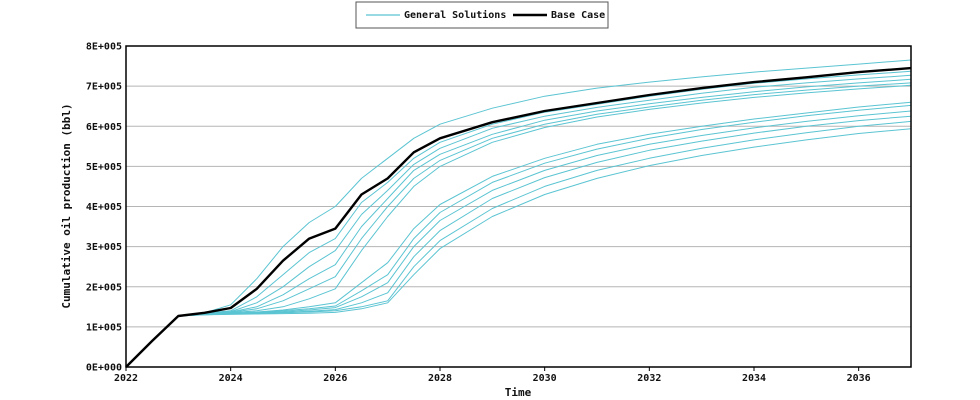  What do you see at coordinates (440, 378) in the screenshot?
I see `x-tick-label: 2028` at bounding box center [440, 378].